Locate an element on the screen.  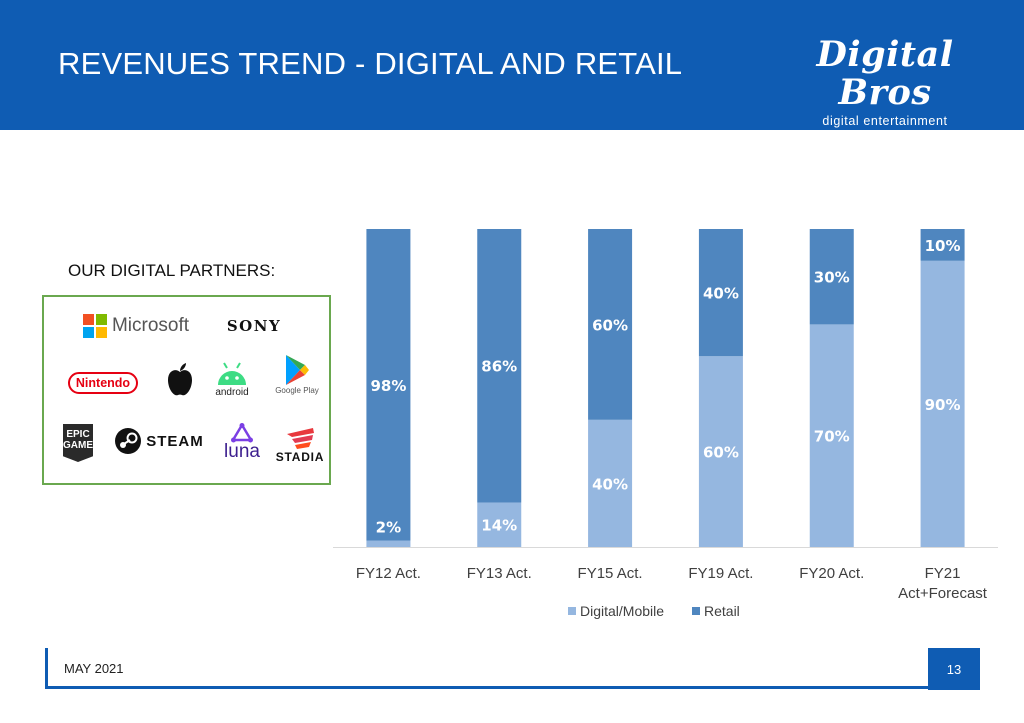
data-label-digital-0: 2% is located at coordinates (388, 528).